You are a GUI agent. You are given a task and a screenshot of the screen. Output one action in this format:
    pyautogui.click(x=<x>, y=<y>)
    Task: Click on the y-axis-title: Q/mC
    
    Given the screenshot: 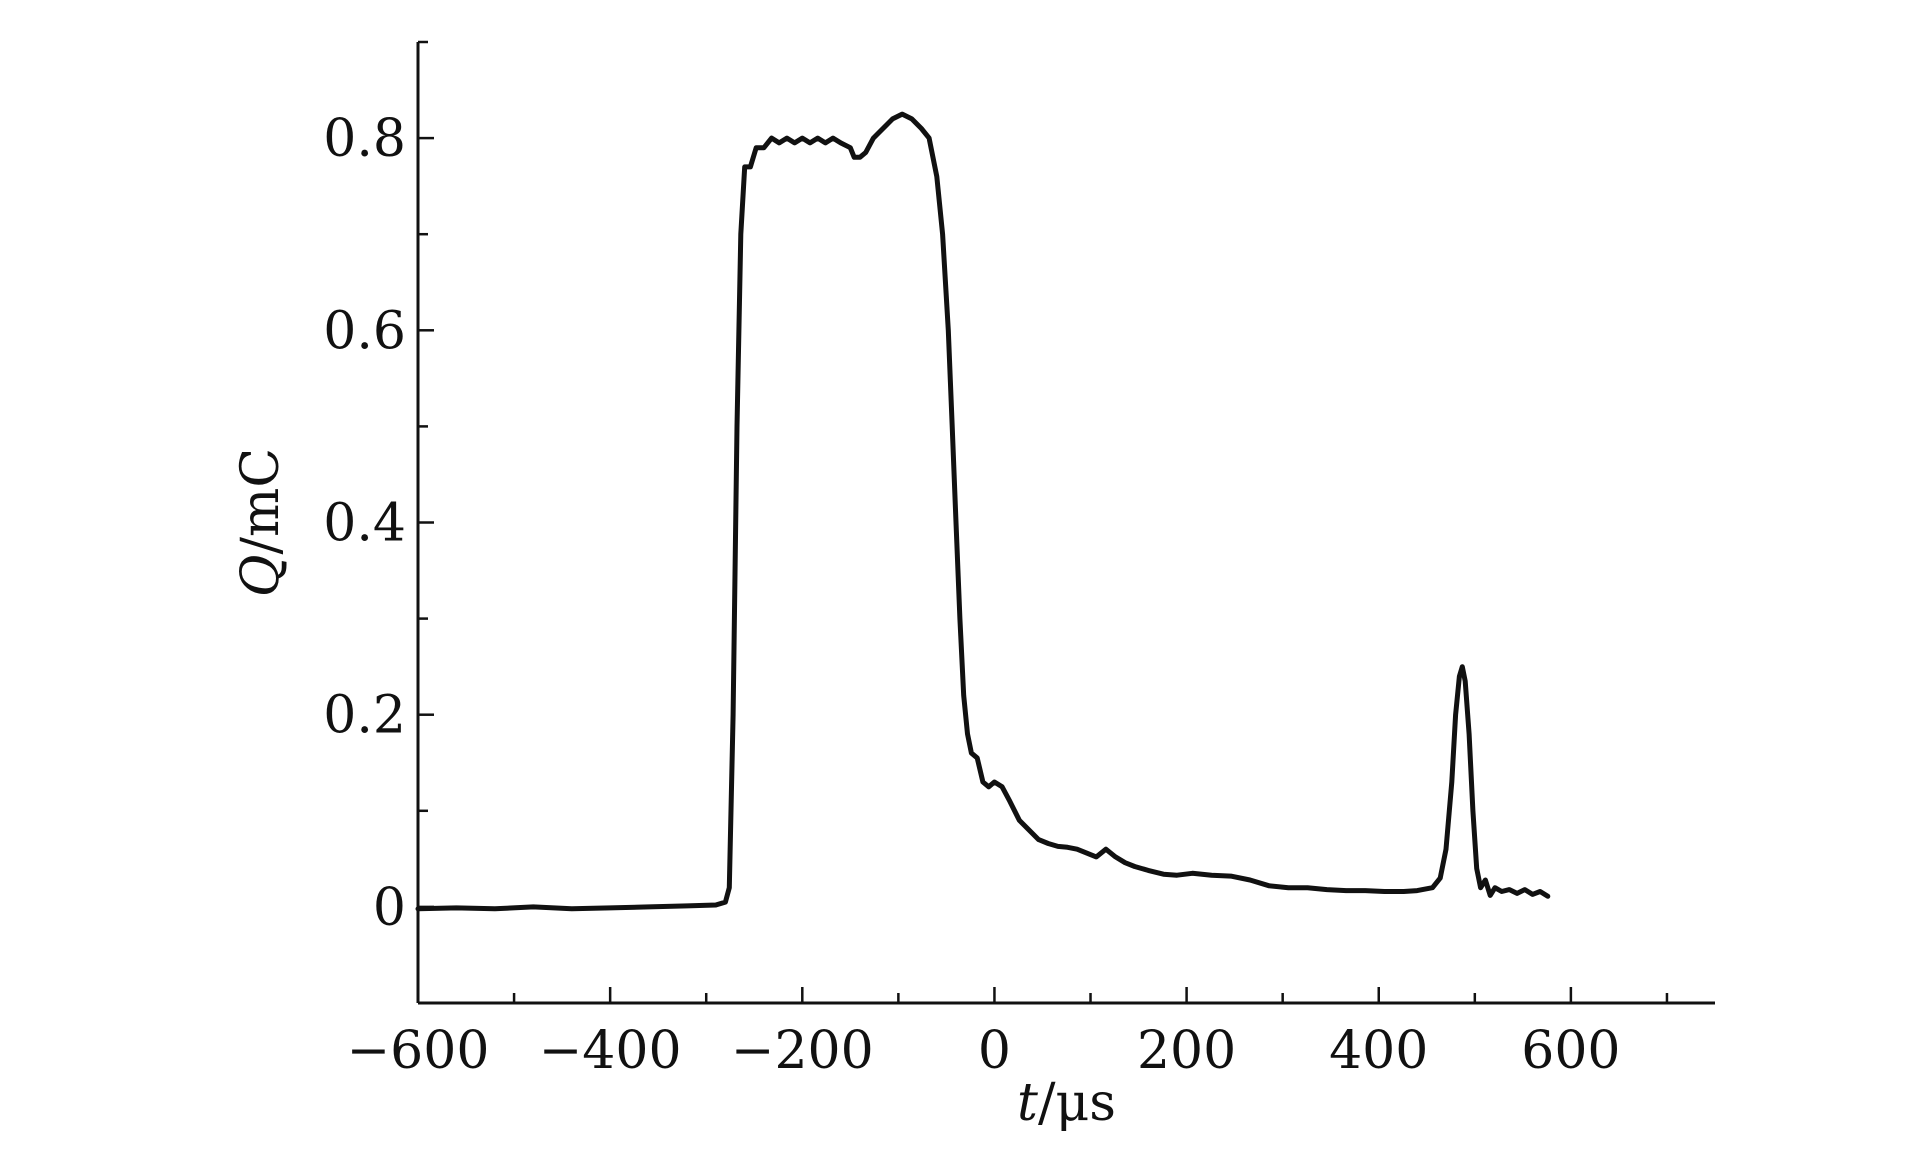 What is the action you would take?
    pyautogui.click(x=261, y=522)
    